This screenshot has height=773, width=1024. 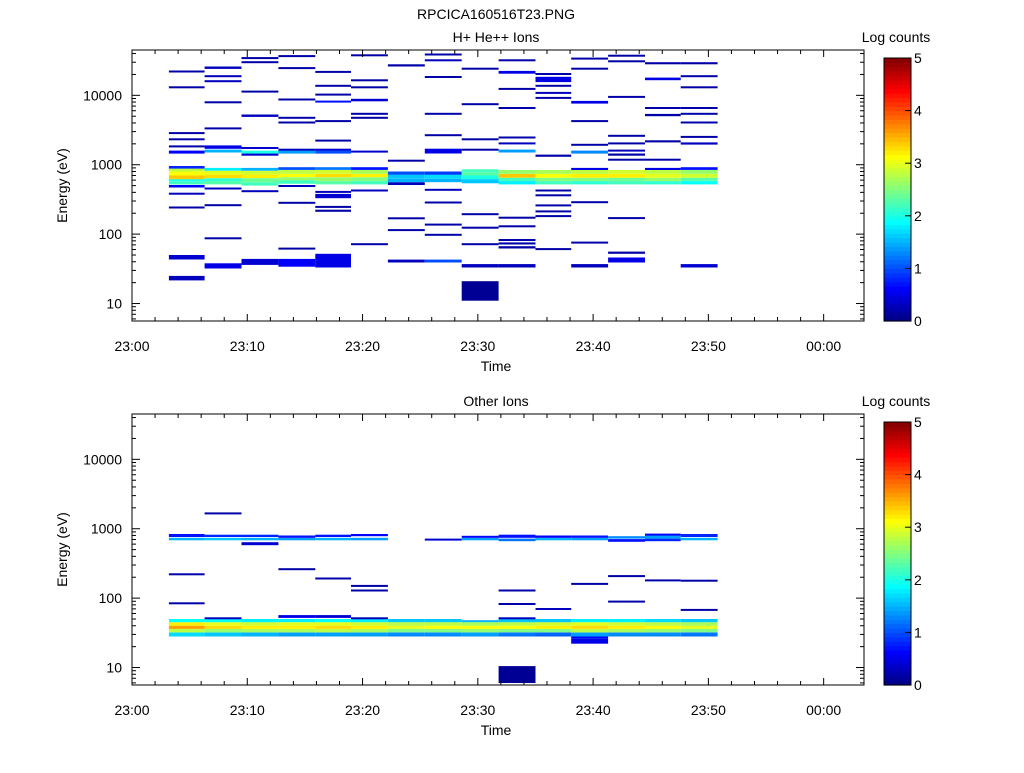 What do you see at coordinates (443, 597) in the screenshot?
I see `heatmap-cells` at bounding box center [443, 597].